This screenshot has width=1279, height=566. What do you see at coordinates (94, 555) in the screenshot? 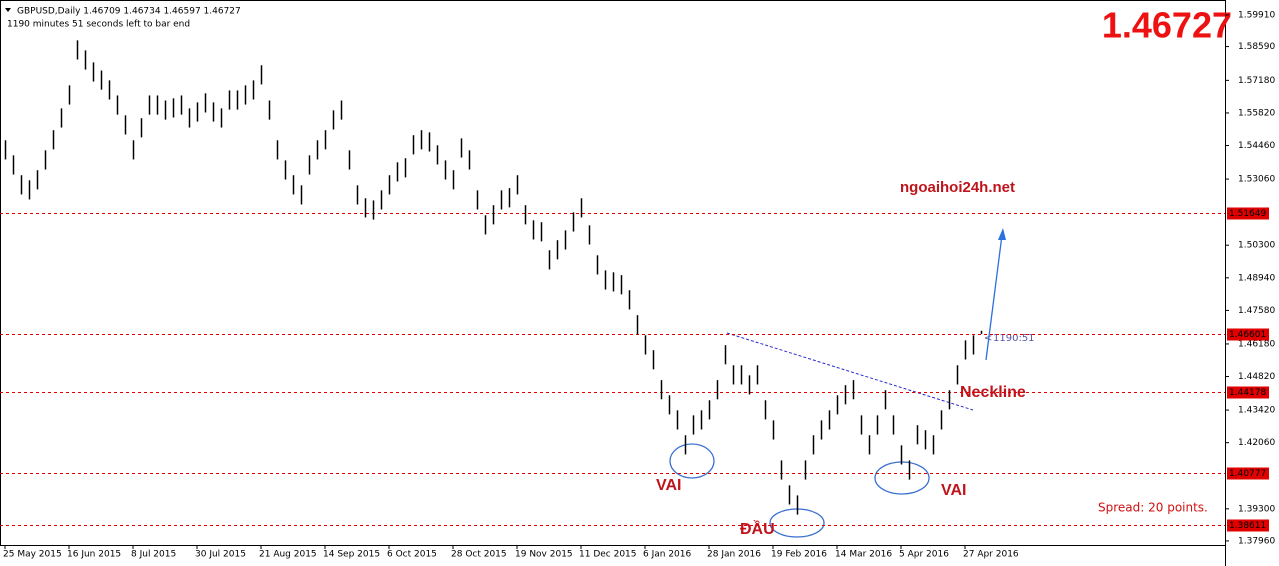
I see `x-tick-label: 16 Jun 2015` at bounding box center [94, 555].